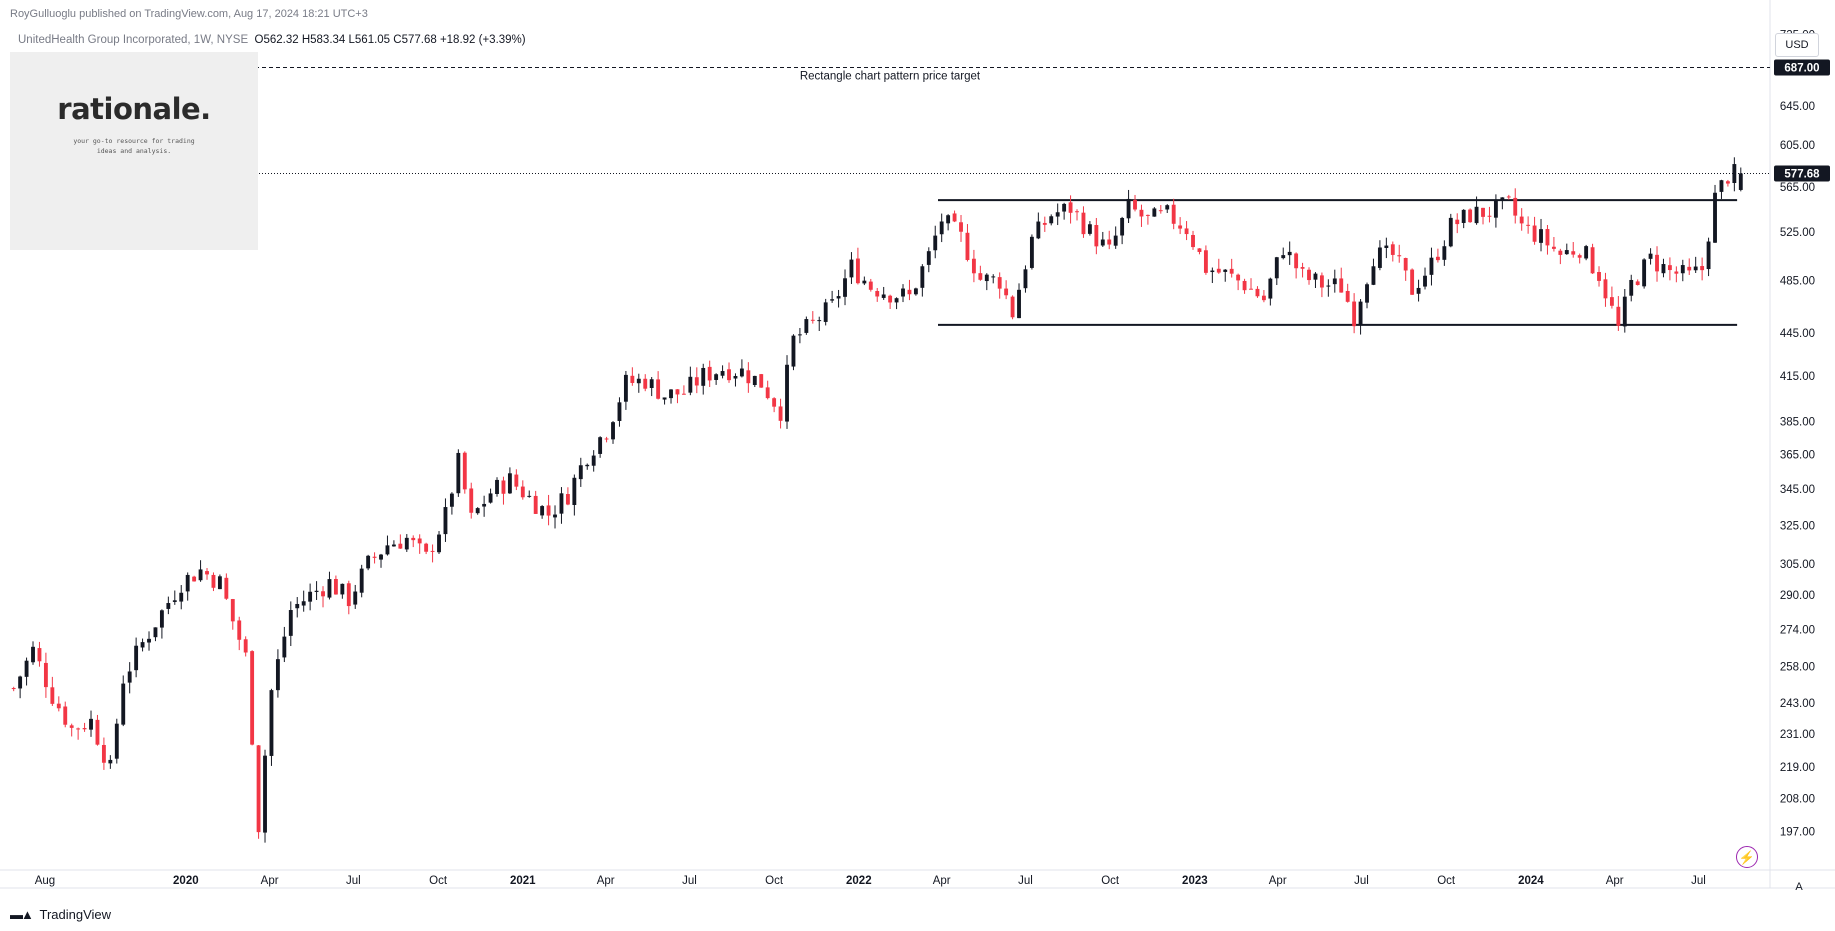 This screenshot has height=931, width=1835. I want to click on y-tick-label: 415.00, so click(1797, 377).